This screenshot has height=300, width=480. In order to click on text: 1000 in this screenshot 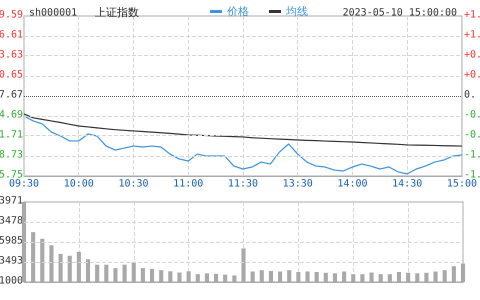, I will do `click(12, 281)`.